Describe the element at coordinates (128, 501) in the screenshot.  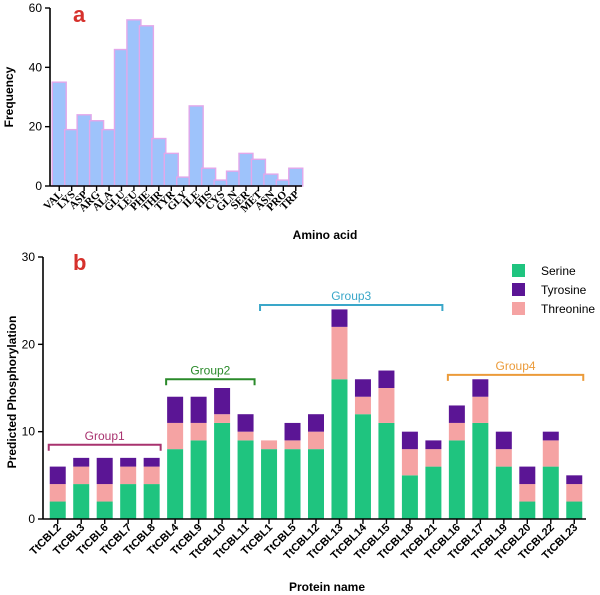
I see `bar-ttcbl7-serine` at that location.